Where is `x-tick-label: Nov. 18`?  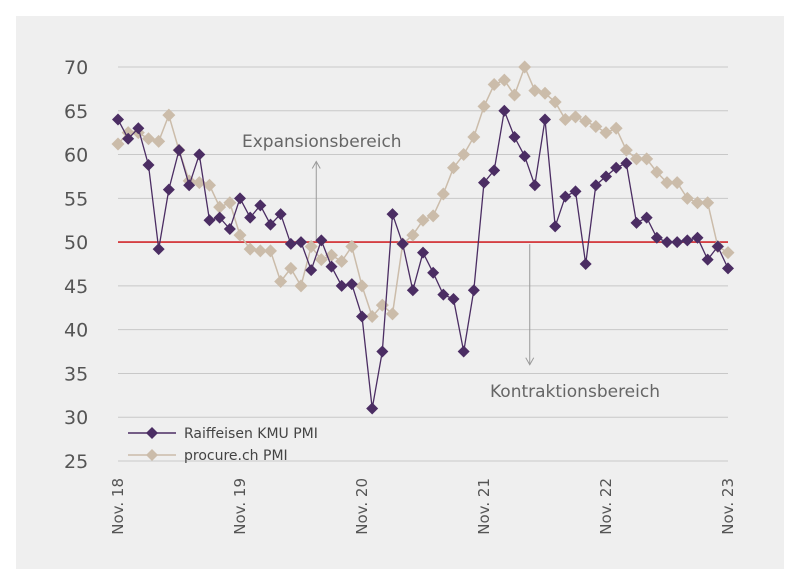 x-tick-label: Nov. 18 is located at coordinates (118, 506).